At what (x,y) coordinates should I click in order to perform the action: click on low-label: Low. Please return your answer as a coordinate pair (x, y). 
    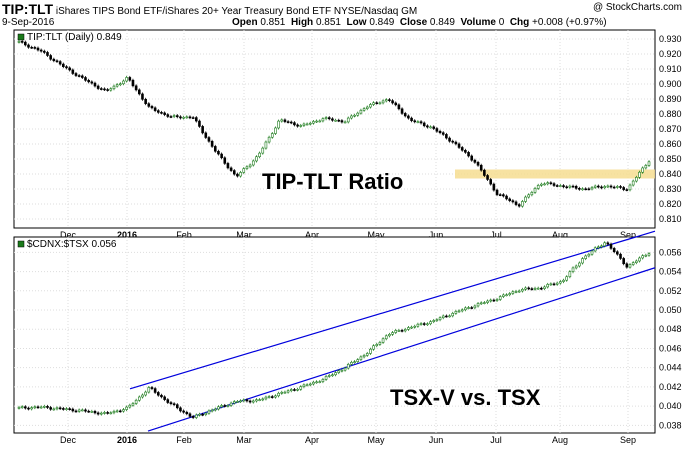
    Looking at the image, I should click on (356, 22).